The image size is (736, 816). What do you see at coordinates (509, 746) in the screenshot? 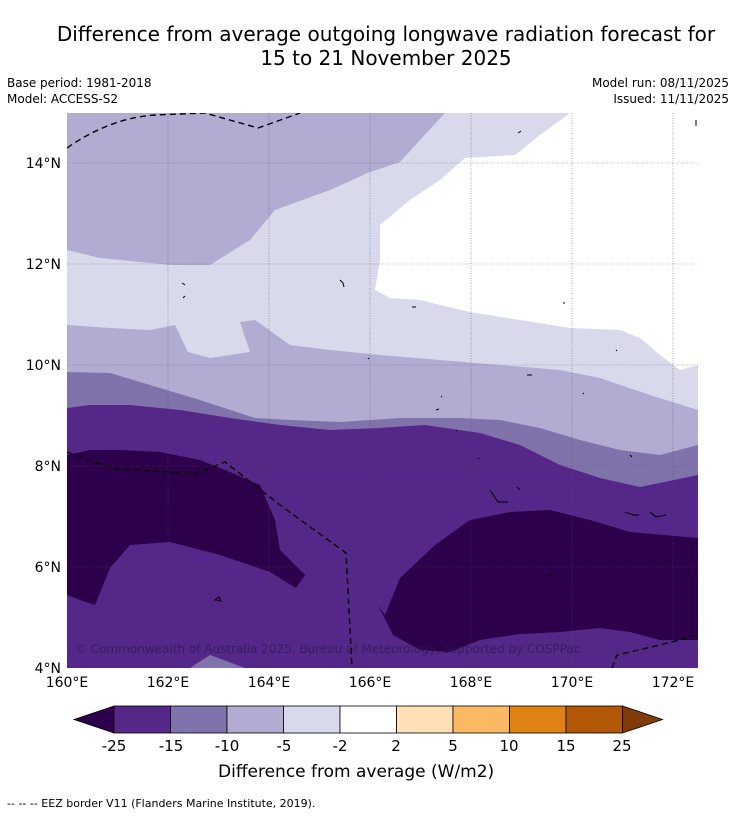
I see `colorbar-label: 10` at bounding box center [509, 746].